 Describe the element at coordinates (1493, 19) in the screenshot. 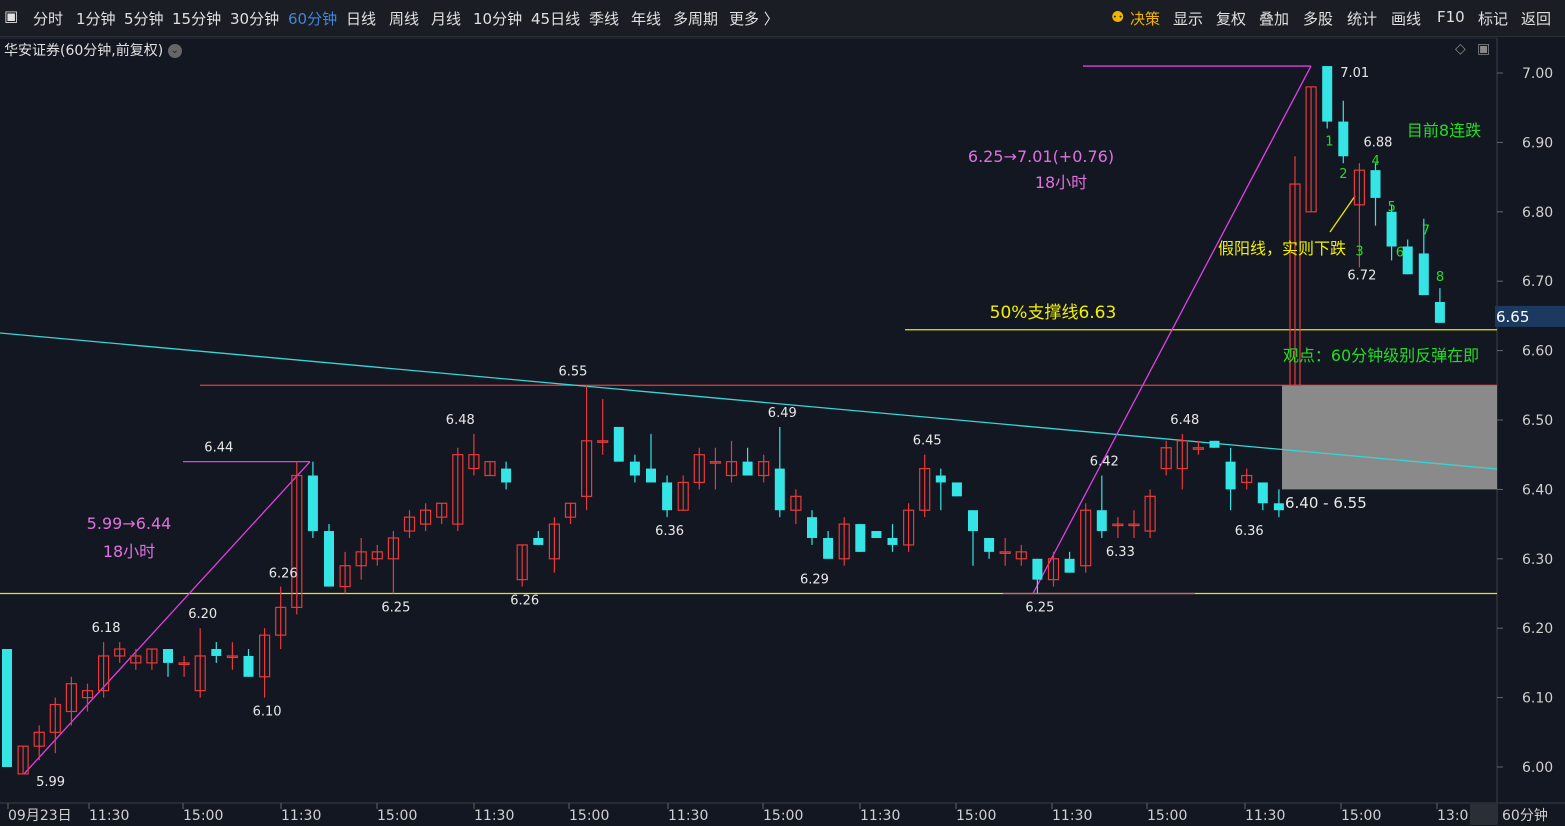

I see `mark-button: 标记` at that location.